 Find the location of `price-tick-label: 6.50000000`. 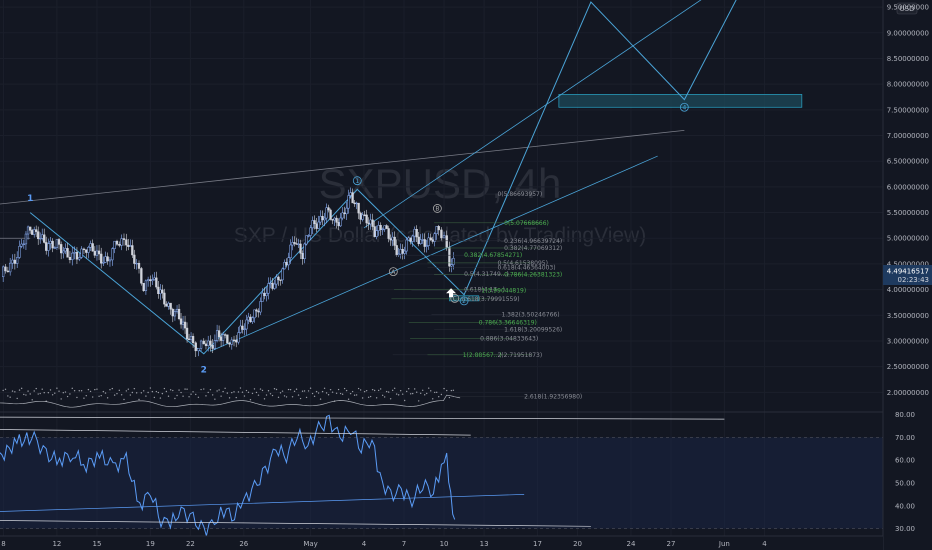

price-tick-label: 6.50000000 is located at coordinates (908, 162).